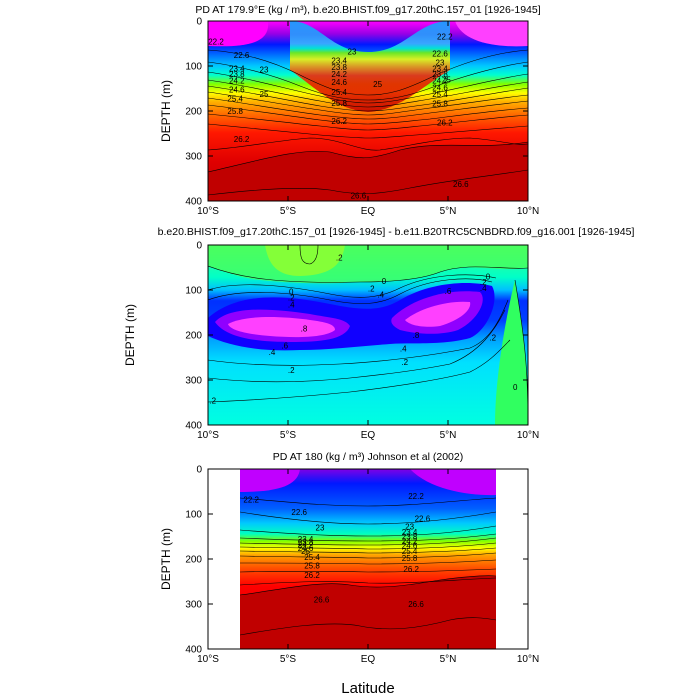  What do you see at coordinates (368, 122) in the screenshot?
I see `panel-1-contours` at bounding box center [368, 122].